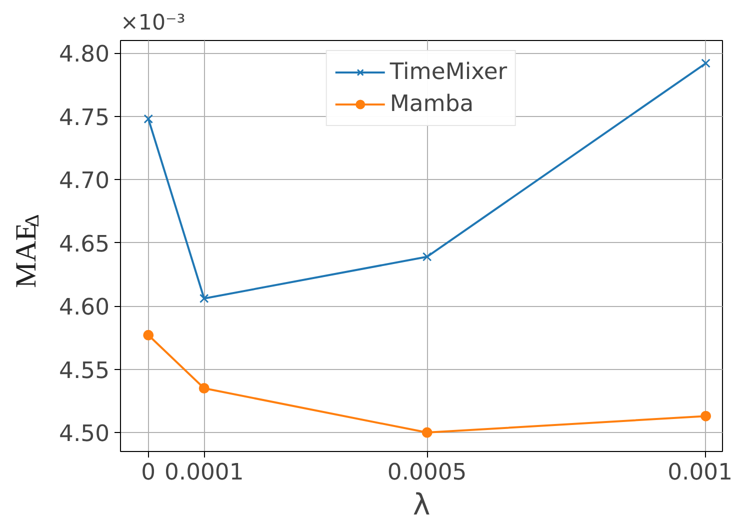  I want to click on text: ×10⁻³, so click(153, 23).